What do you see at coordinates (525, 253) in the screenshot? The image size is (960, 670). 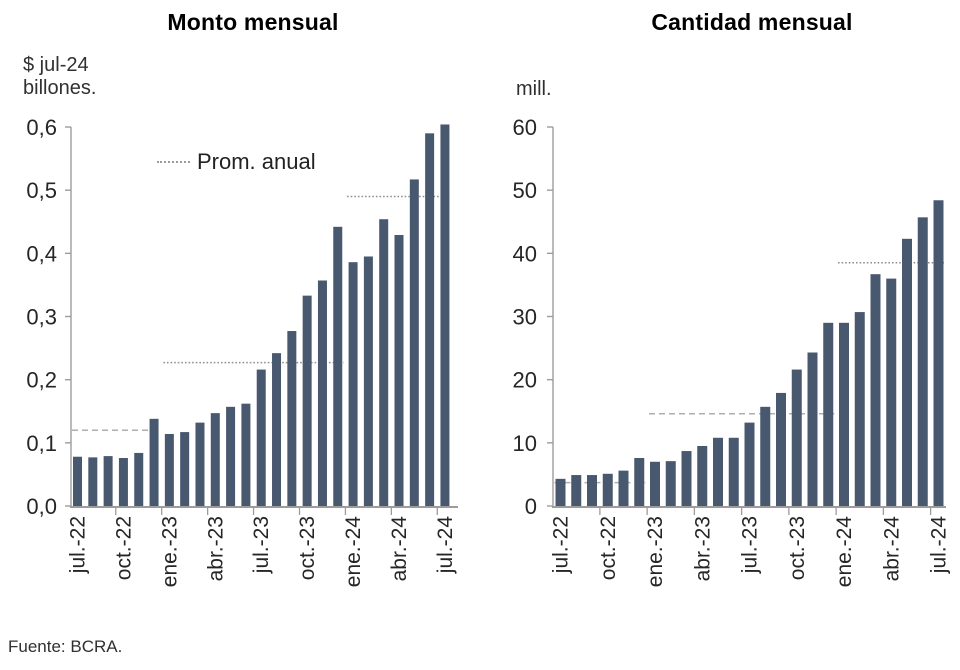 I see `y-tick-label: 40` at bounding box center [525, 253].